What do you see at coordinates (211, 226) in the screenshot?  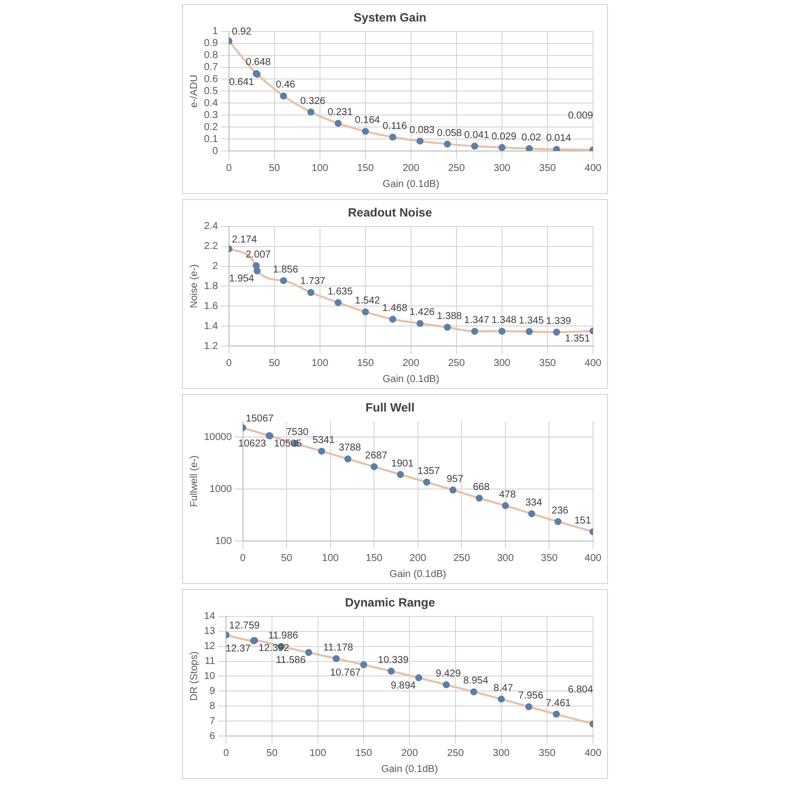 I see `y-tick-label: 2.4` at bounding box center [211, 226].